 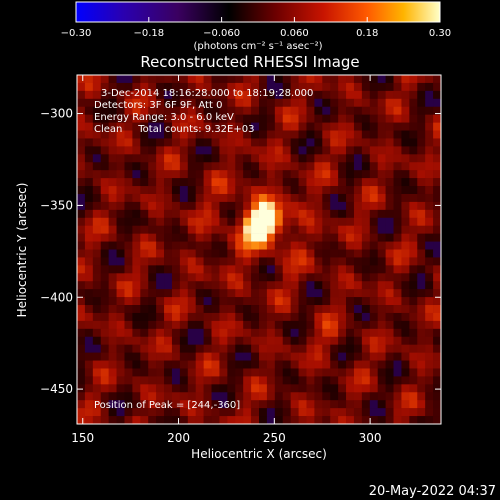 I want to click on peak-position-label: Position of Peak = [244,-360], so click(x=167, y=405).